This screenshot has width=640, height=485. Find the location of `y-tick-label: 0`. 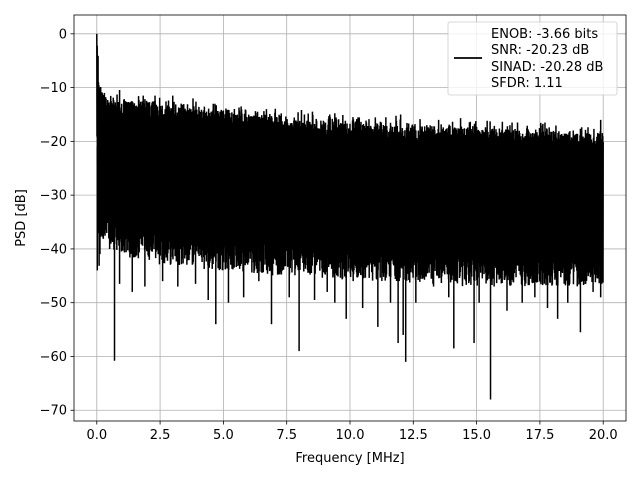

y-tick-label: 0 is located at coordinates (63, 34).